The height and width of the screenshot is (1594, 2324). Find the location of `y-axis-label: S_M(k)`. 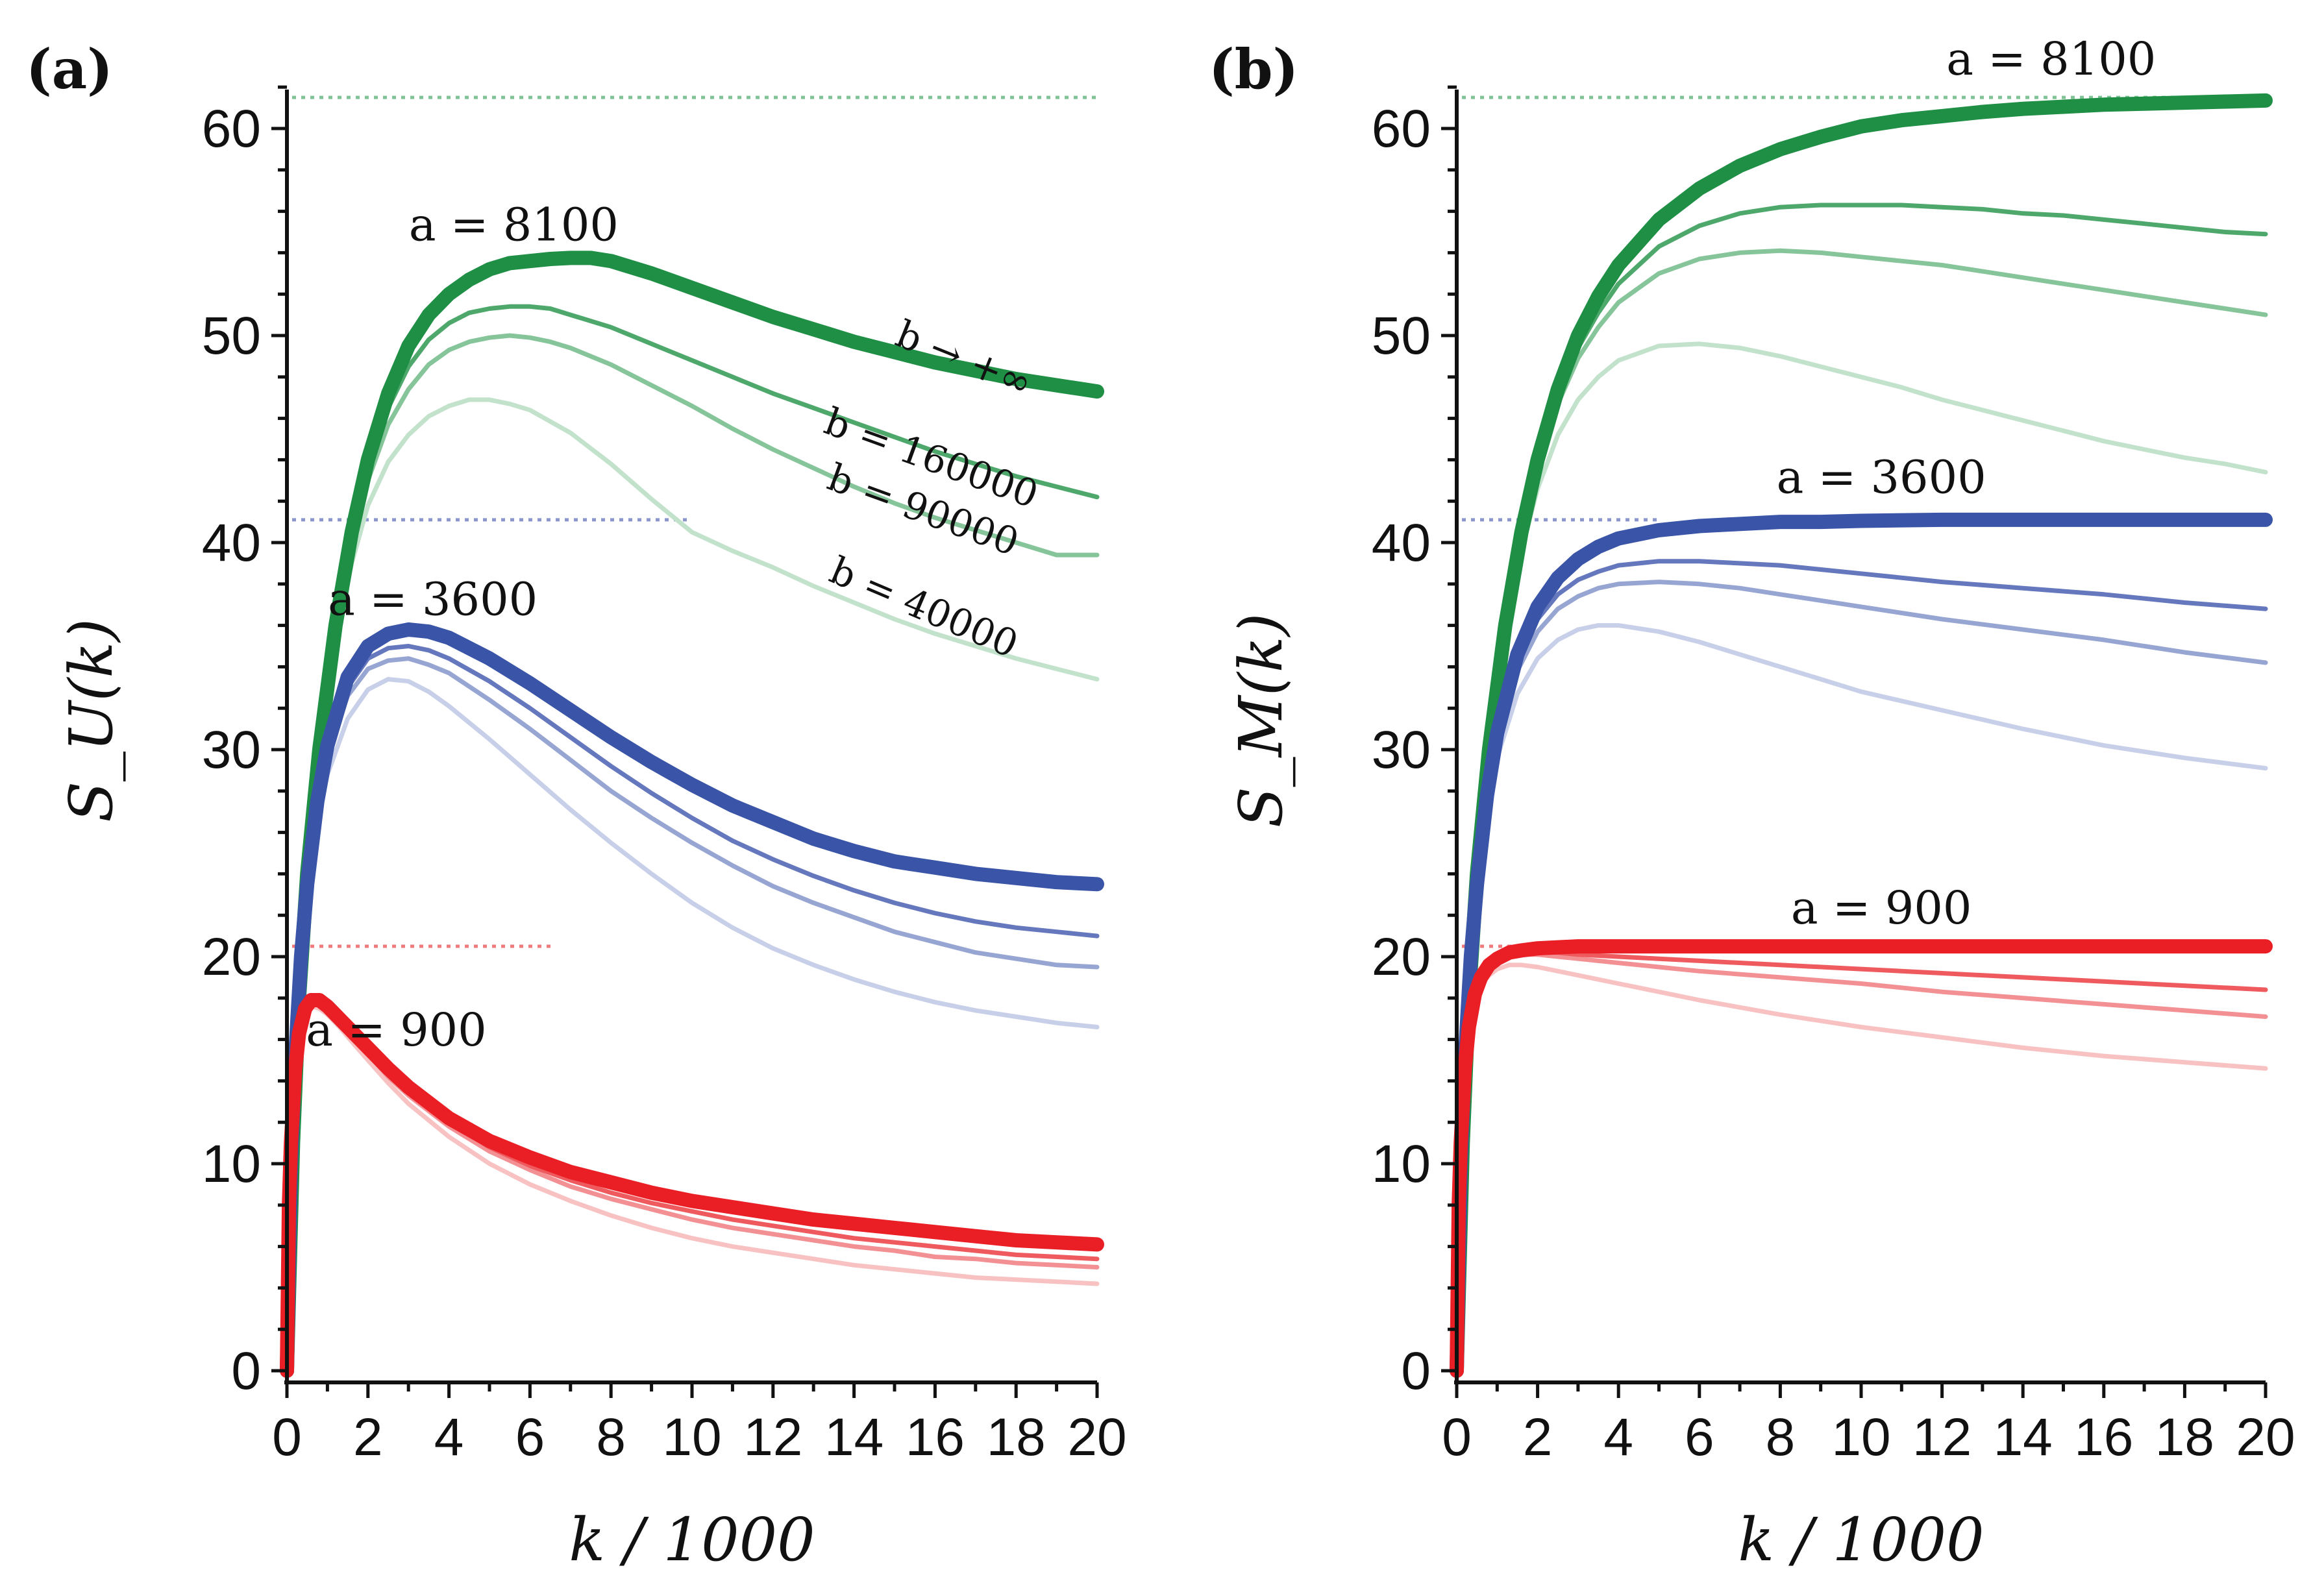

y-axis-label: S_M(k) is located at coordinates (1261, 720).